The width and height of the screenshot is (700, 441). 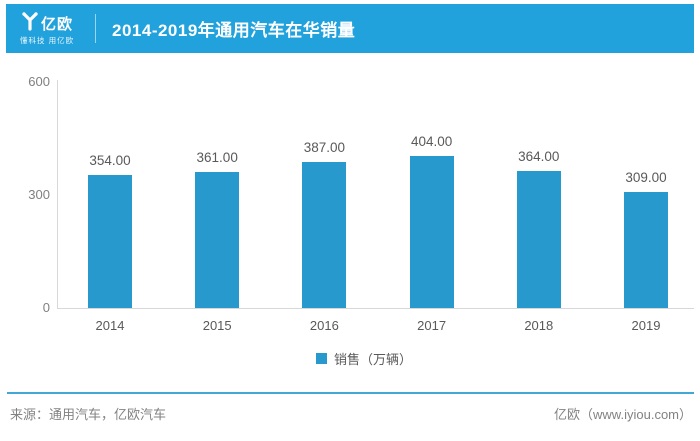 What do you see at coordinates (110, 160) in the screenshot?
I see `bar-value-label: 354.00` at bounding box center [110, 160].